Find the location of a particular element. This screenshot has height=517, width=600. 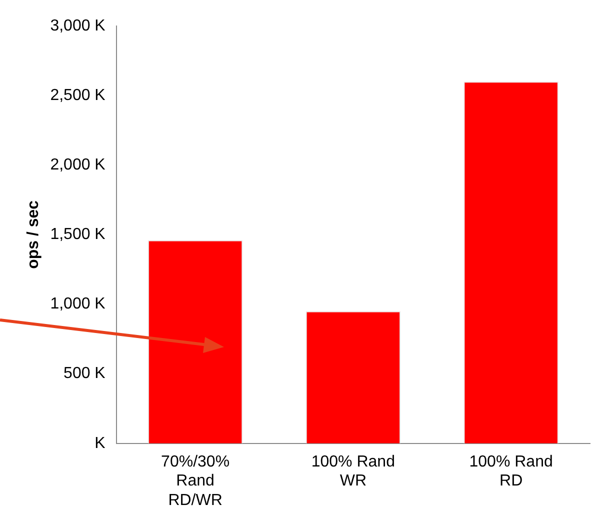

y-tick-label: K is located at coordinates (100, 443).